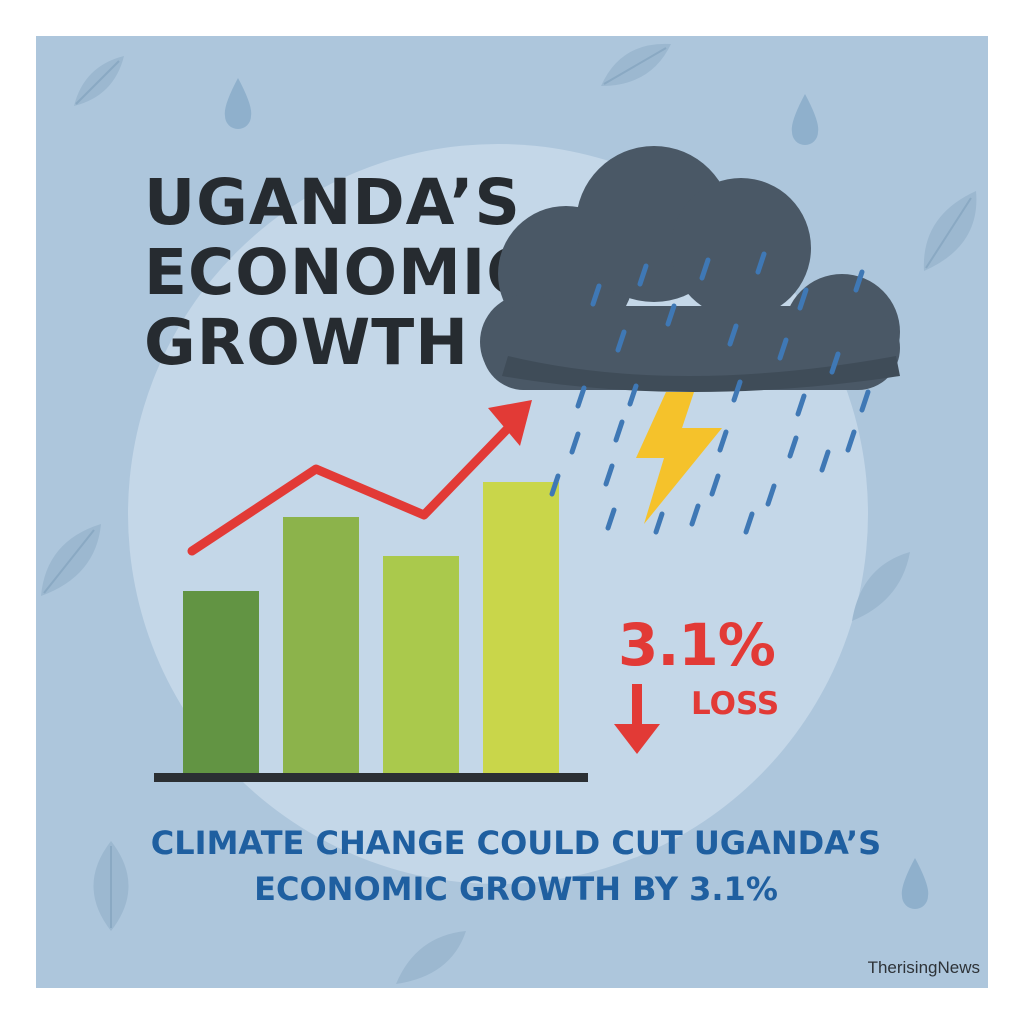  What do you see at coordinates (359, 478) in the screenshot?
I see `trend-arrow-icon` at bounding box center [359, 478].